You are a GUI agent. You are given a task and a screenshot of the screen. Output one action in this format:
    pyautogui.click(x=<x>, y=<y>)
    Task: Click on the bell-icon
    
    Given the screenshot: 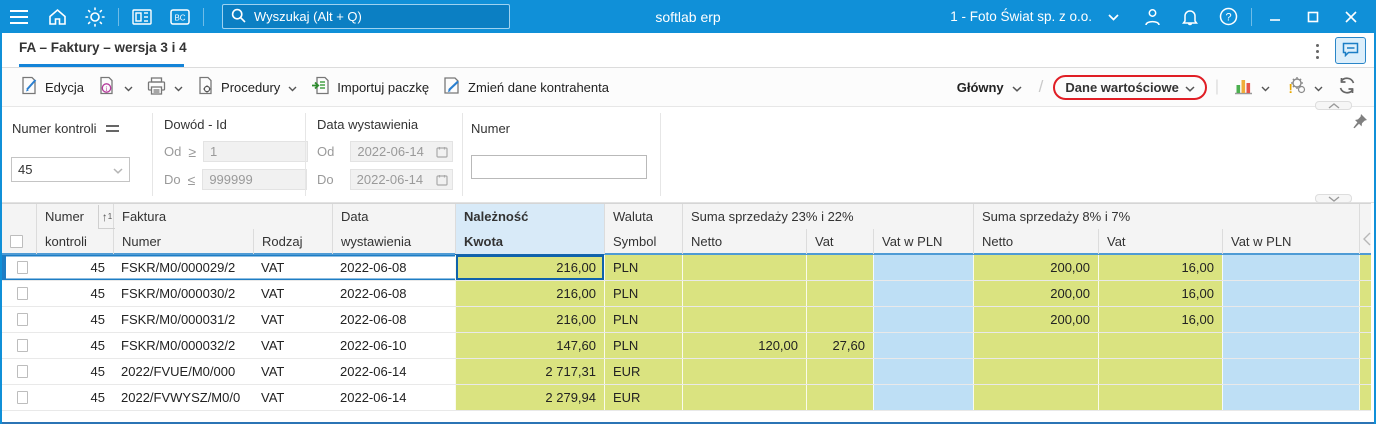 What is the action you would take?
    pyautogui.click(x=1190, y=16)
    